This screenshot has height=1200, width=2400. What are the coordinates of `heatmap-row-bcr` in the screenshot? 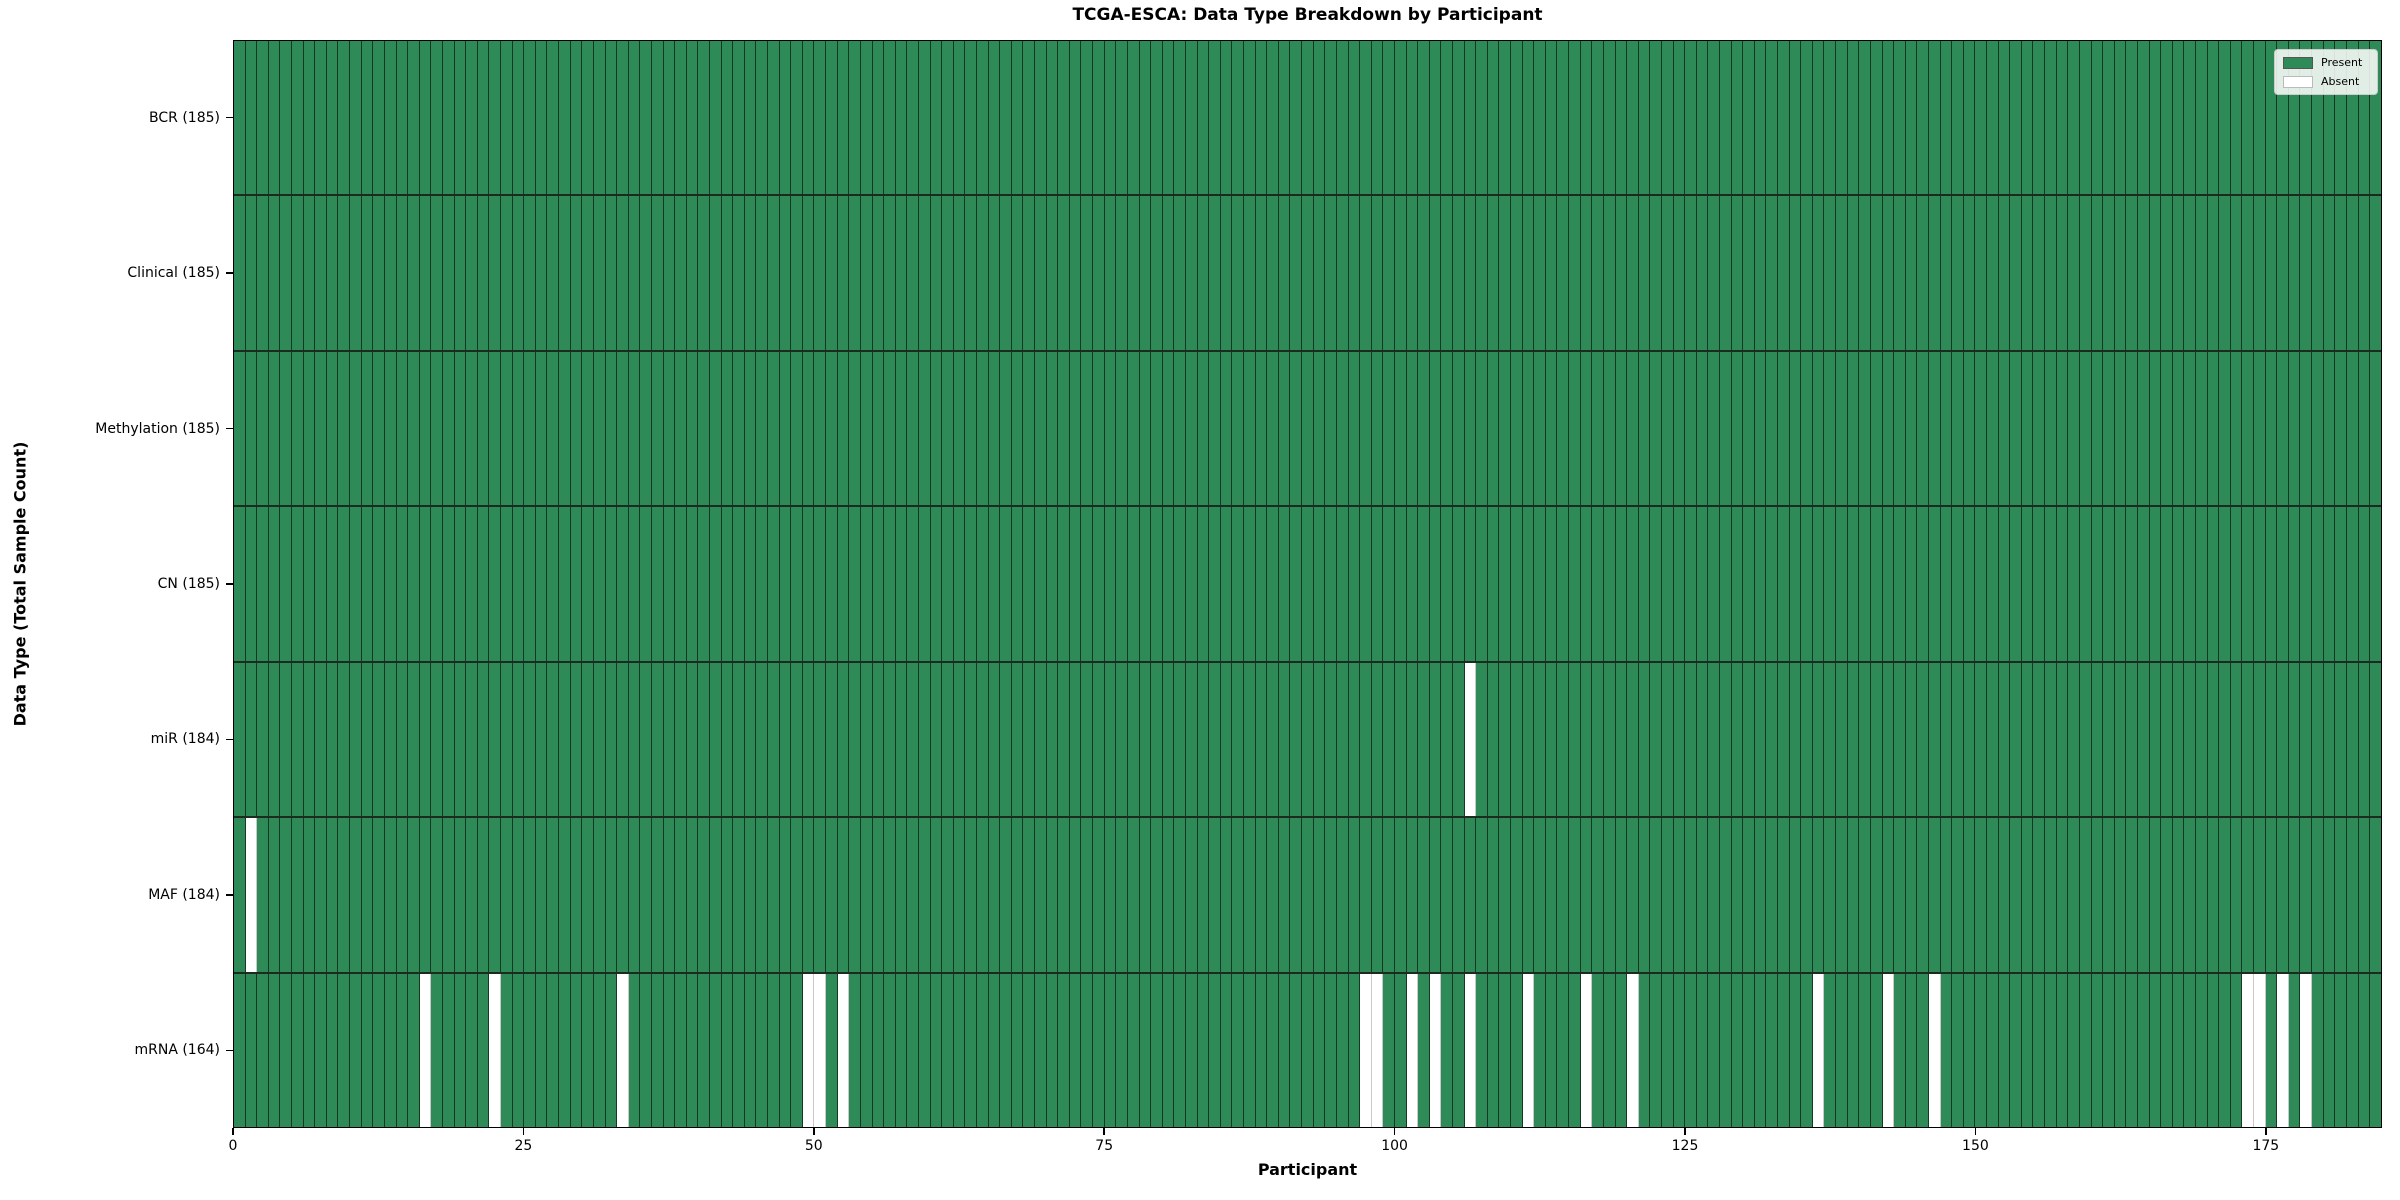 It's located at (1307, 119).